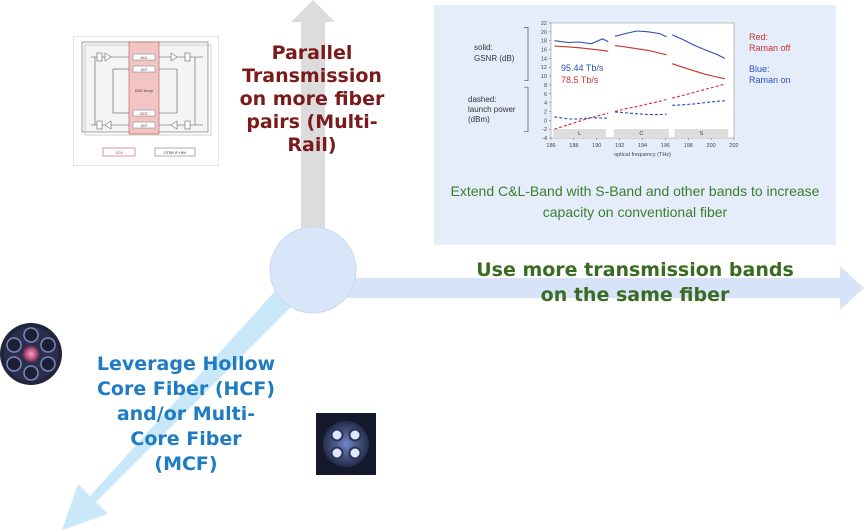 Image resolution: width=866 pixels, height=532 pixels. What do you see at coordinates (313, 120) in the screenshot?
I see `vertical-arrow` at bounding box center [313, 120].